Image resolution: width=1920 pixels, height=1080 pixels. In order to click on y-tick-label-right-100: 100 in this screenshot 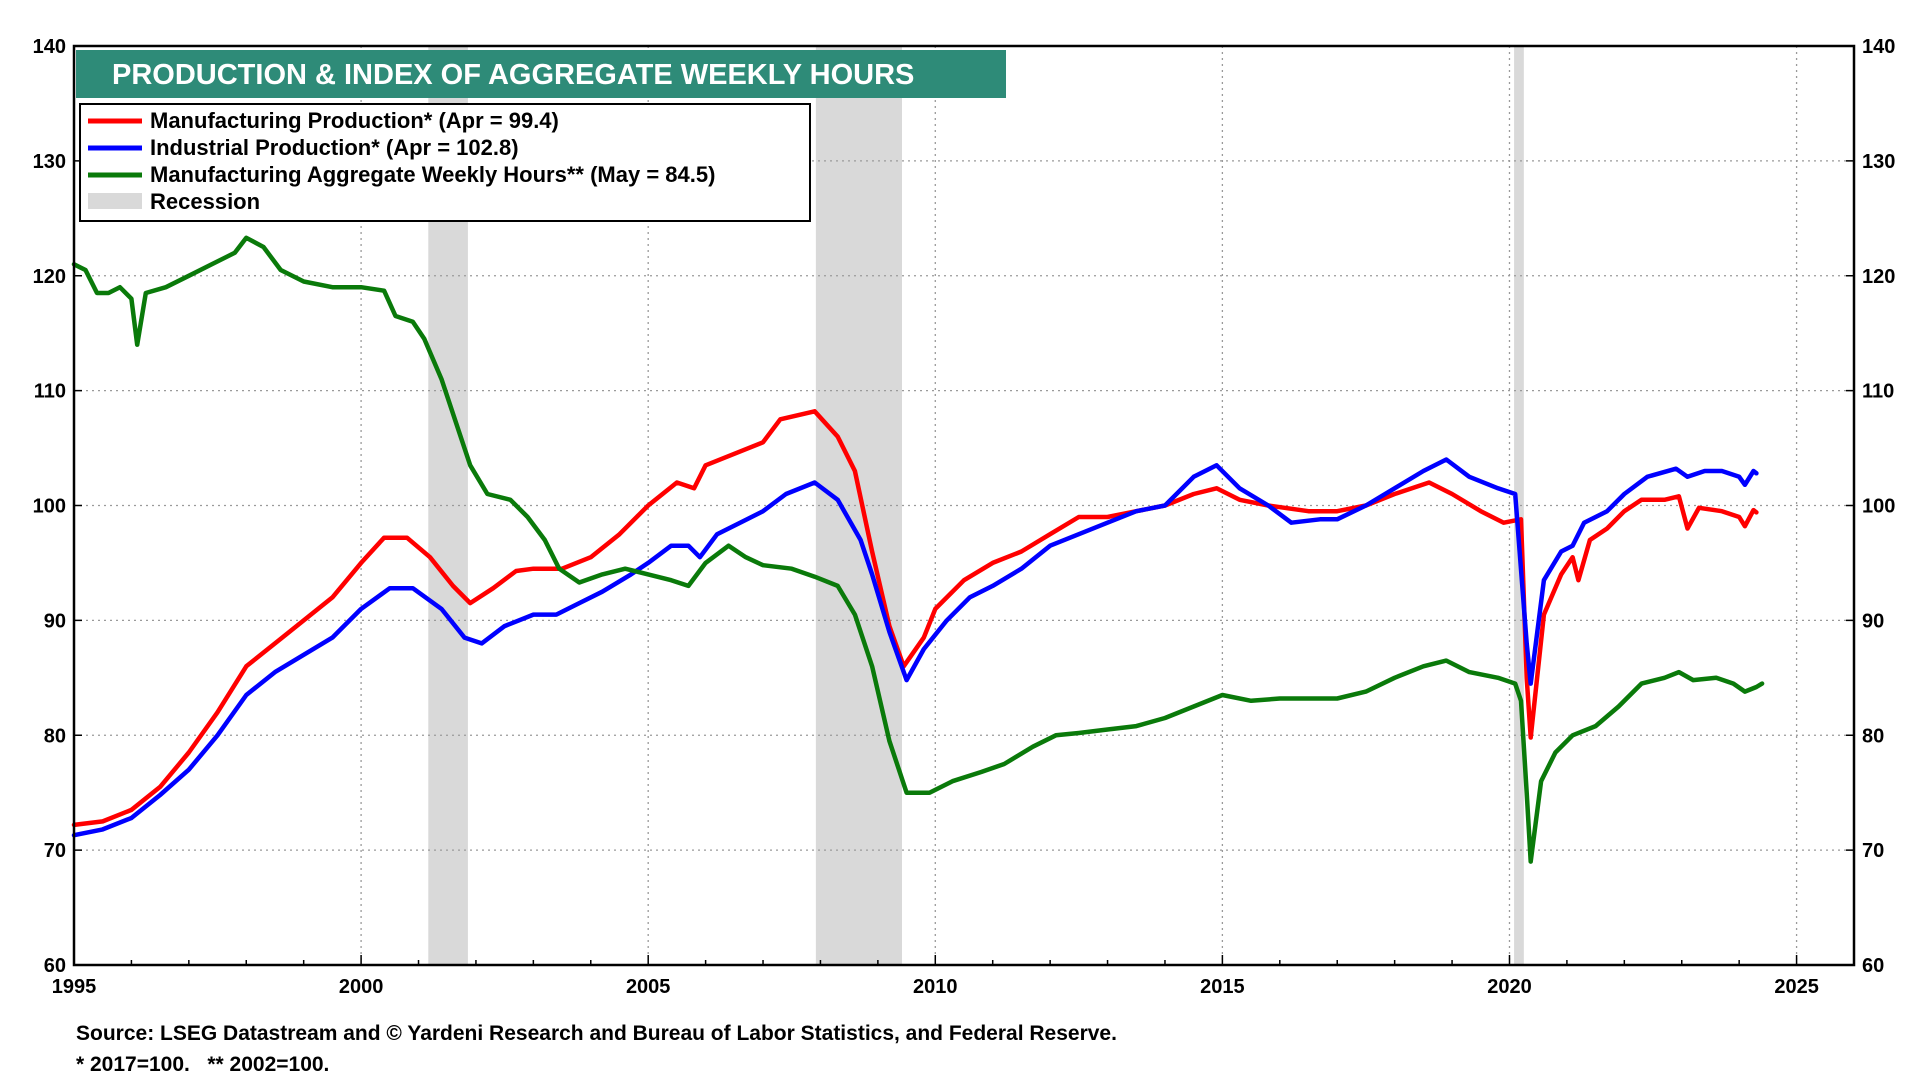, I will do `click(1878, 507)`.